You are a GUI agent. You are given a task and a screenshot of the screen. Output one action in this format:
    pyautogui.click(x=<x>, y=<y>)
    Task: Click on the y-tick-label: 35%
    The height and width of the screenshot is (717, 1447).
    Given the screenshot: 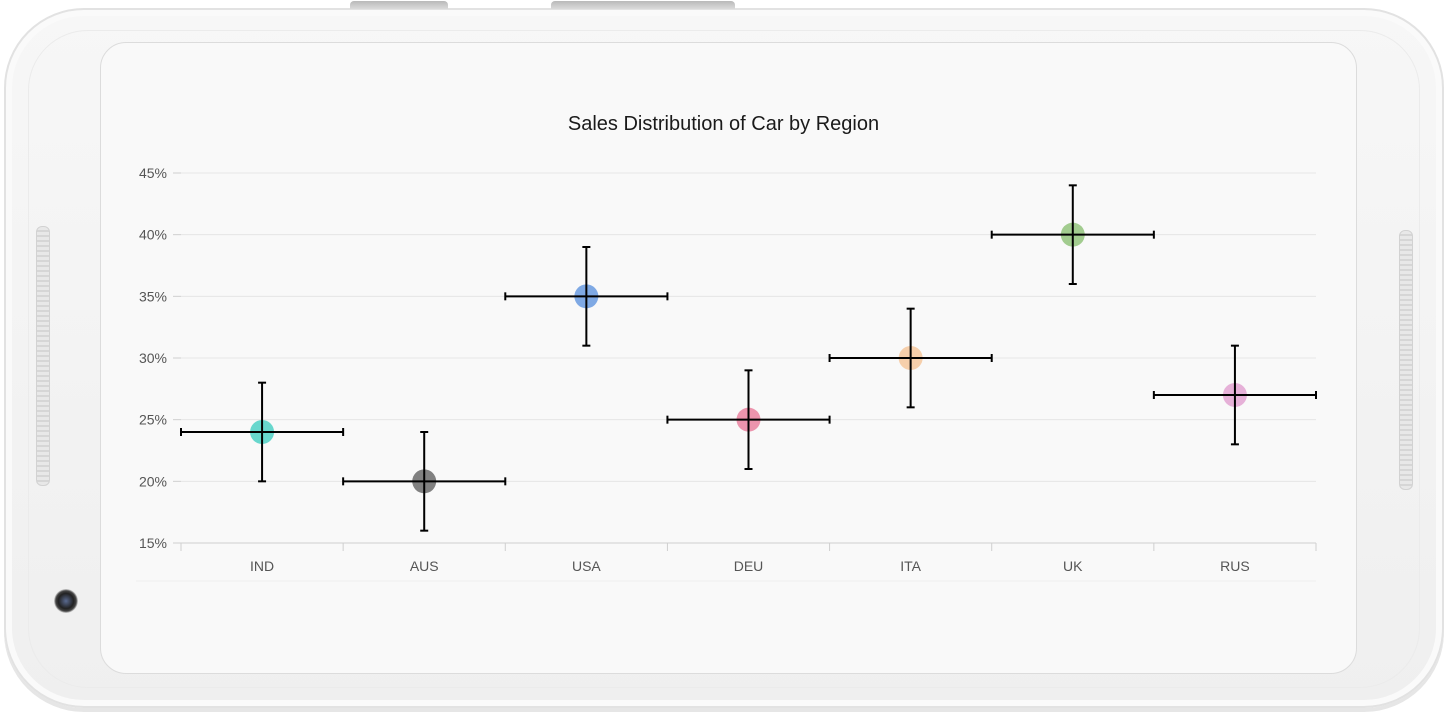 What is the action you would take?
    pyautogui.click(x=153, y=296)
    